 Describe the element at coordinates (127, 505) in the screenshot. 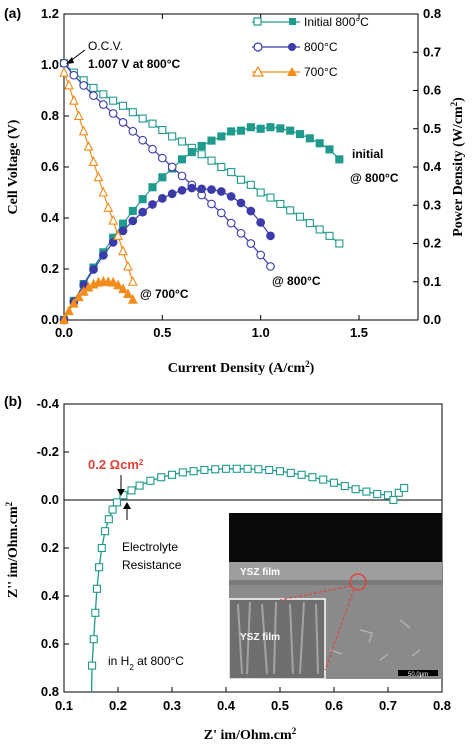

I see `resistance-arrowhead-up` at that location.